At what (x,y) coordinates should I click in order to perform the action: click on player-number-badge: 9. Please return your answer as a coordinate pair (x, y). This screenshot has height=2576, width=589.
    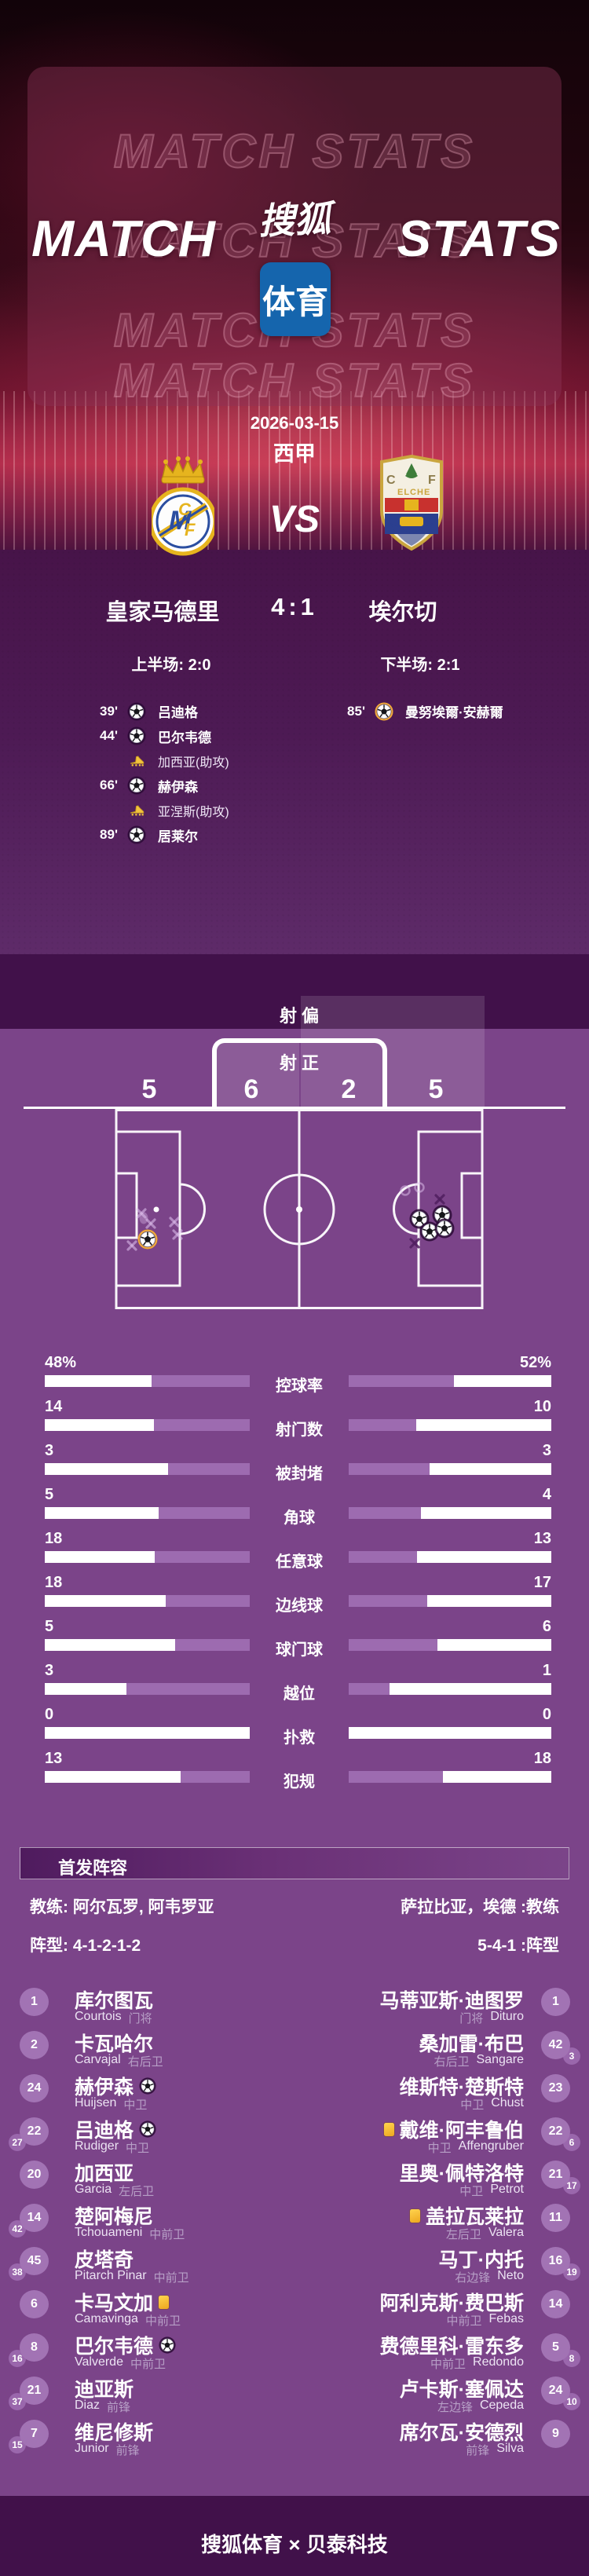
    Looking at the image, I should click on (555, 2434).